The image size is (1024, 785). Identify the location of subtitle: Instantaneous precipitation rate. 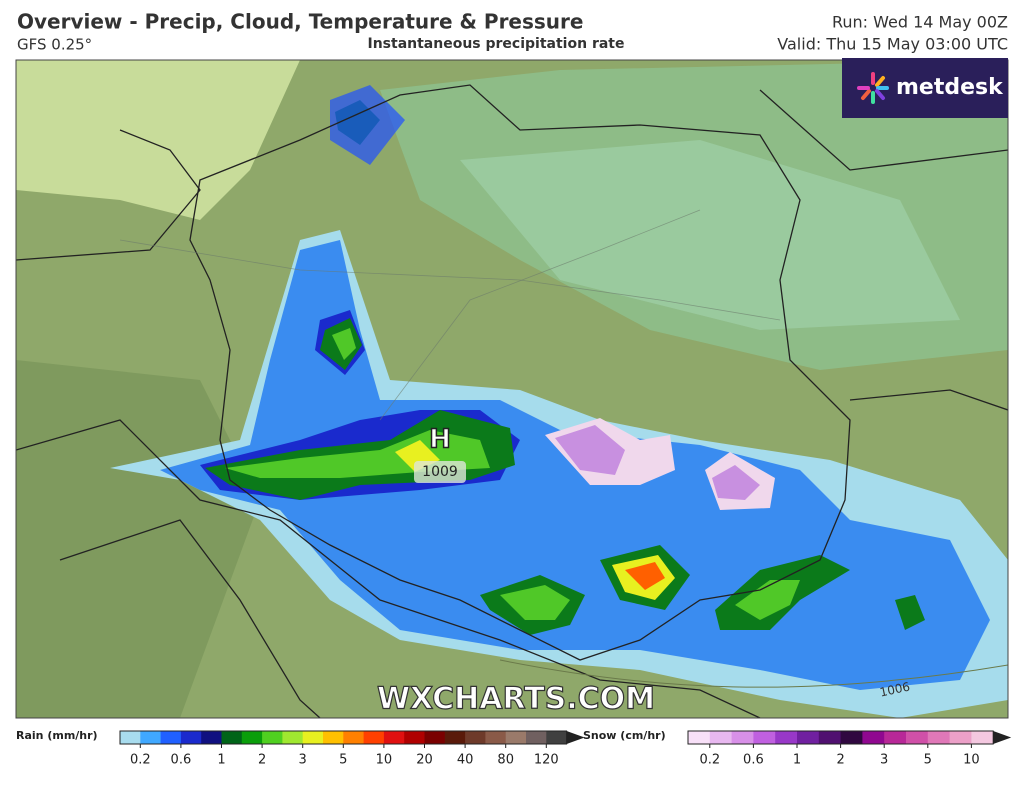
(496, 44).